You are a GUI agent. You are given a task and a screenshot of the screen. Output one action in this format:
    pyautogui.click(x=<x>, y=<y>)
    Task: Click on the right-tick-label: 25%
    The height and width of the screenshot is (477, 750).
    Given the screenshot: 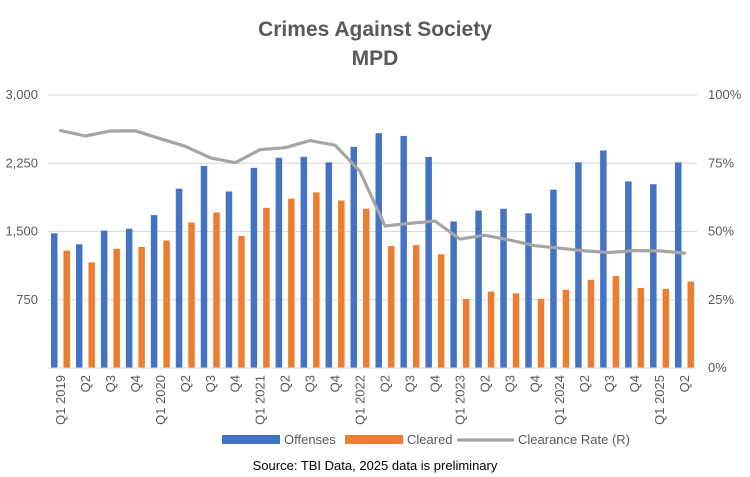 What is the action you would take?
    pyautogui.click(x=721, y=299)
    